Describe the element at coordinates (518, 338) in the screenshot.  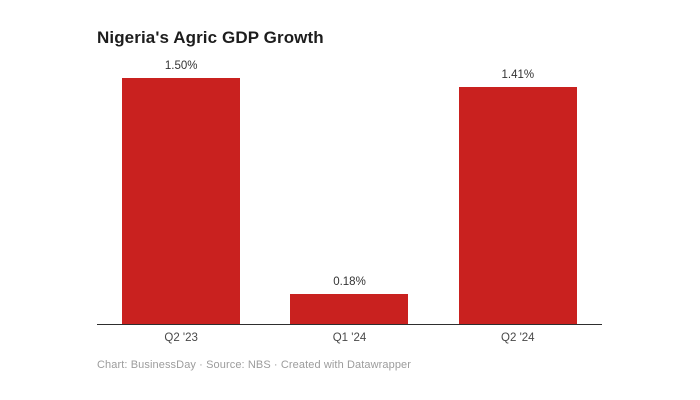
I see `x-axis-label: Q2 '24` at that location.